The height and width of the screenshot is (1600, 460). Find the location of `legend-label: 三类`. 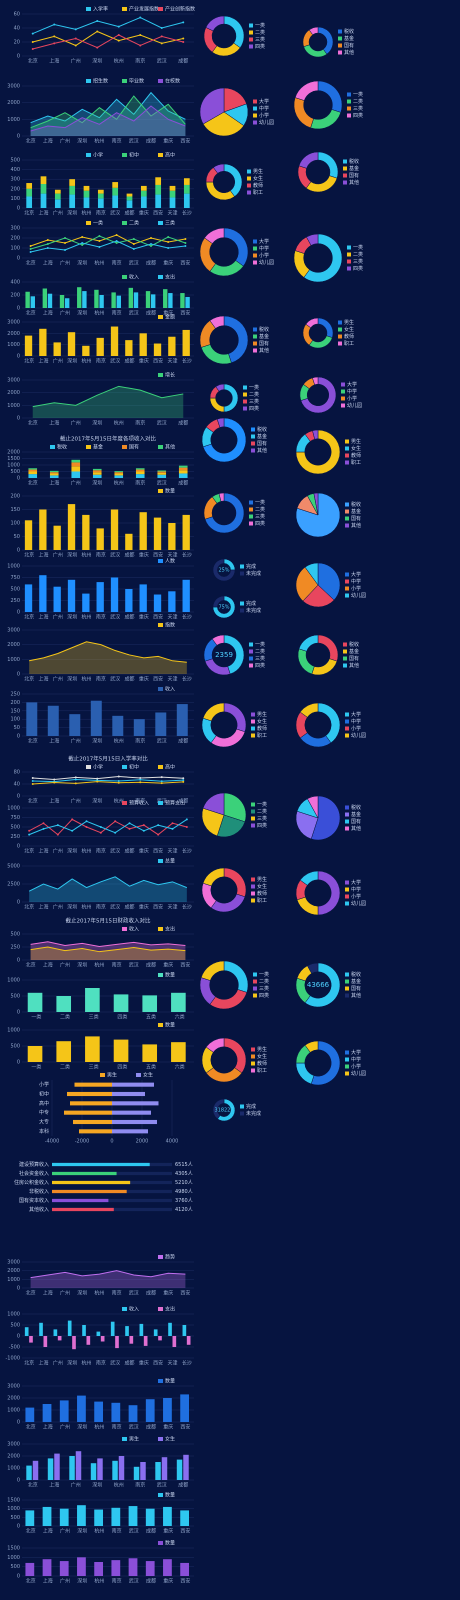

legend-label: 三类 is located at coordinates (170, 223).